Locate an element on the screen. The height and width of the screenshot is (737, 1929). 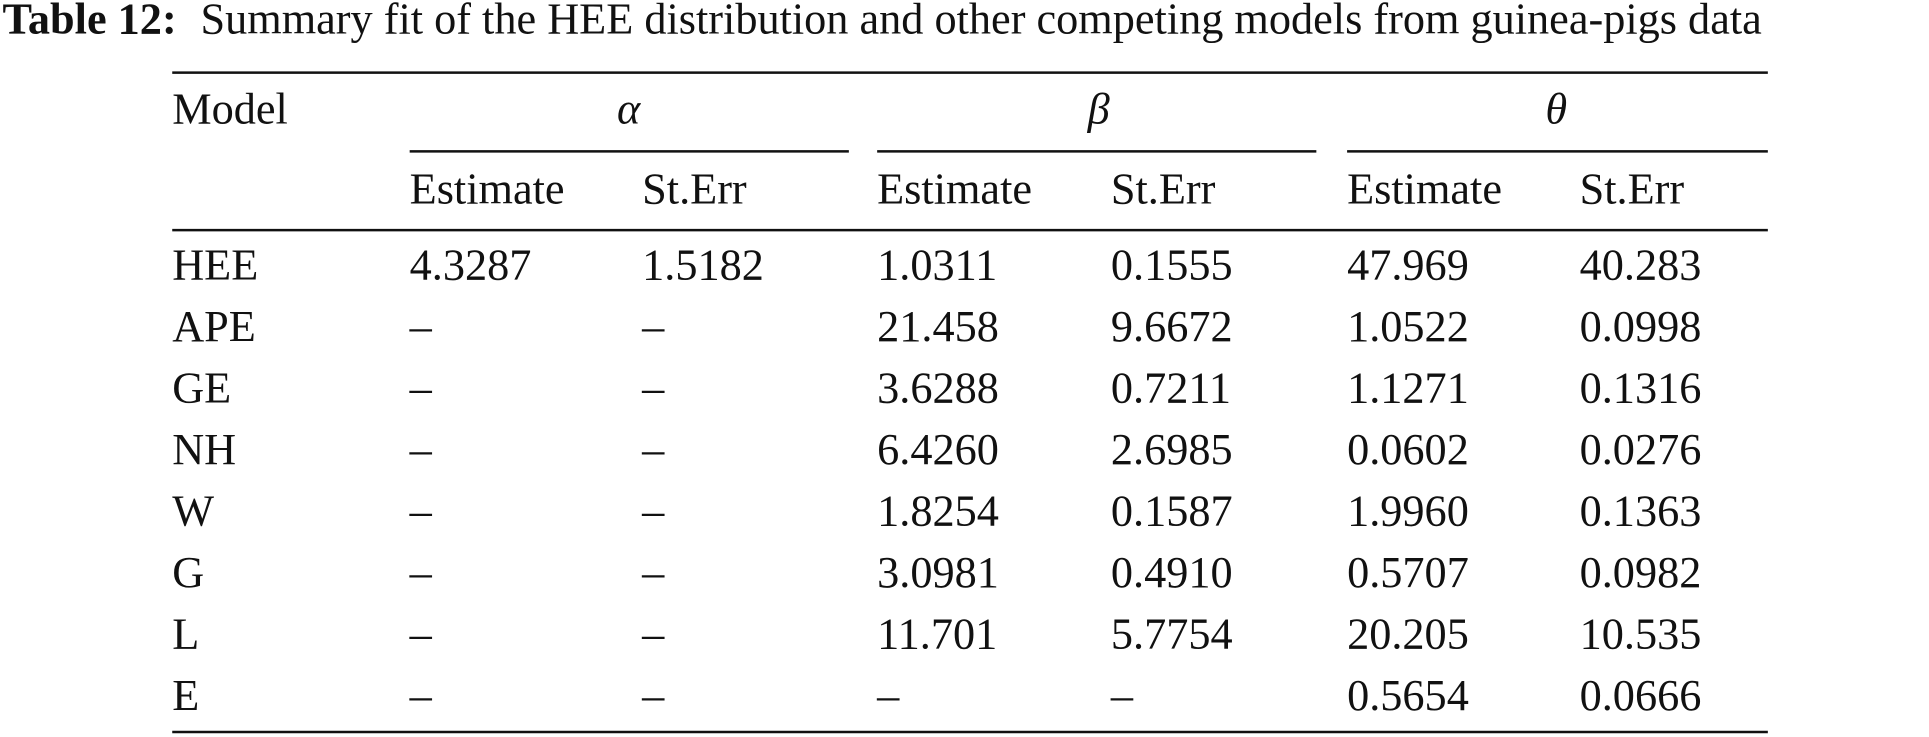
group-header: θ is located at coordinates (1556, 108).